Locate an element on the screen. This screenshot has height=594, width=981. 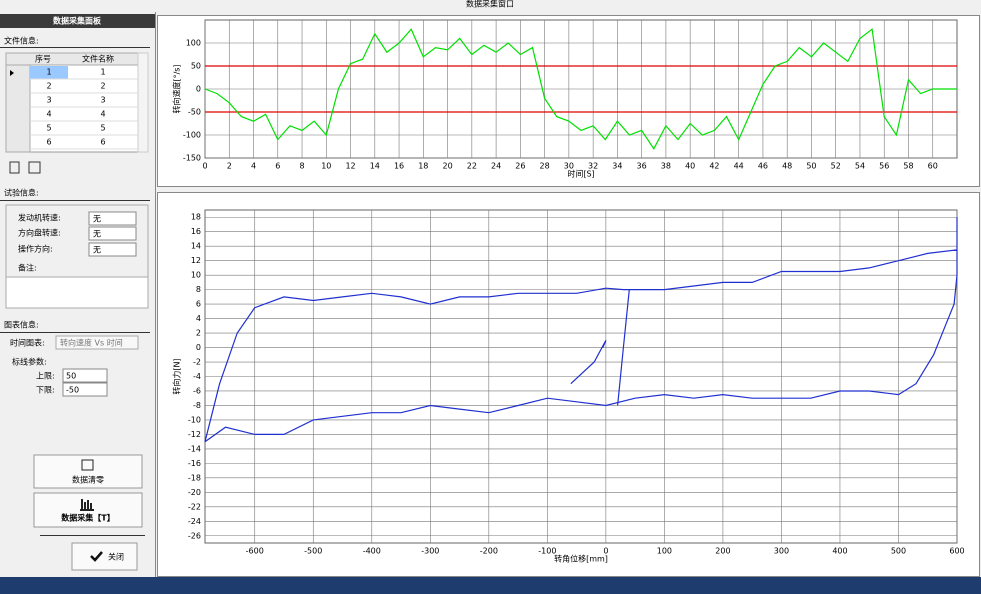
y-tick-label: 4 is located at coordinates (198, 318).